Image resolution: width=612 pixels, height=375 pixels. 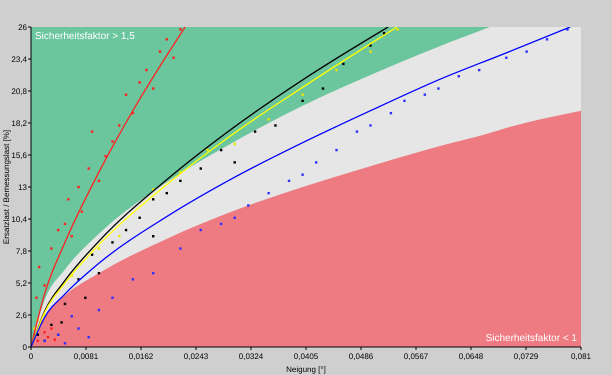 I want to click on x-tick-label: 0, so click(x=31, y=356).